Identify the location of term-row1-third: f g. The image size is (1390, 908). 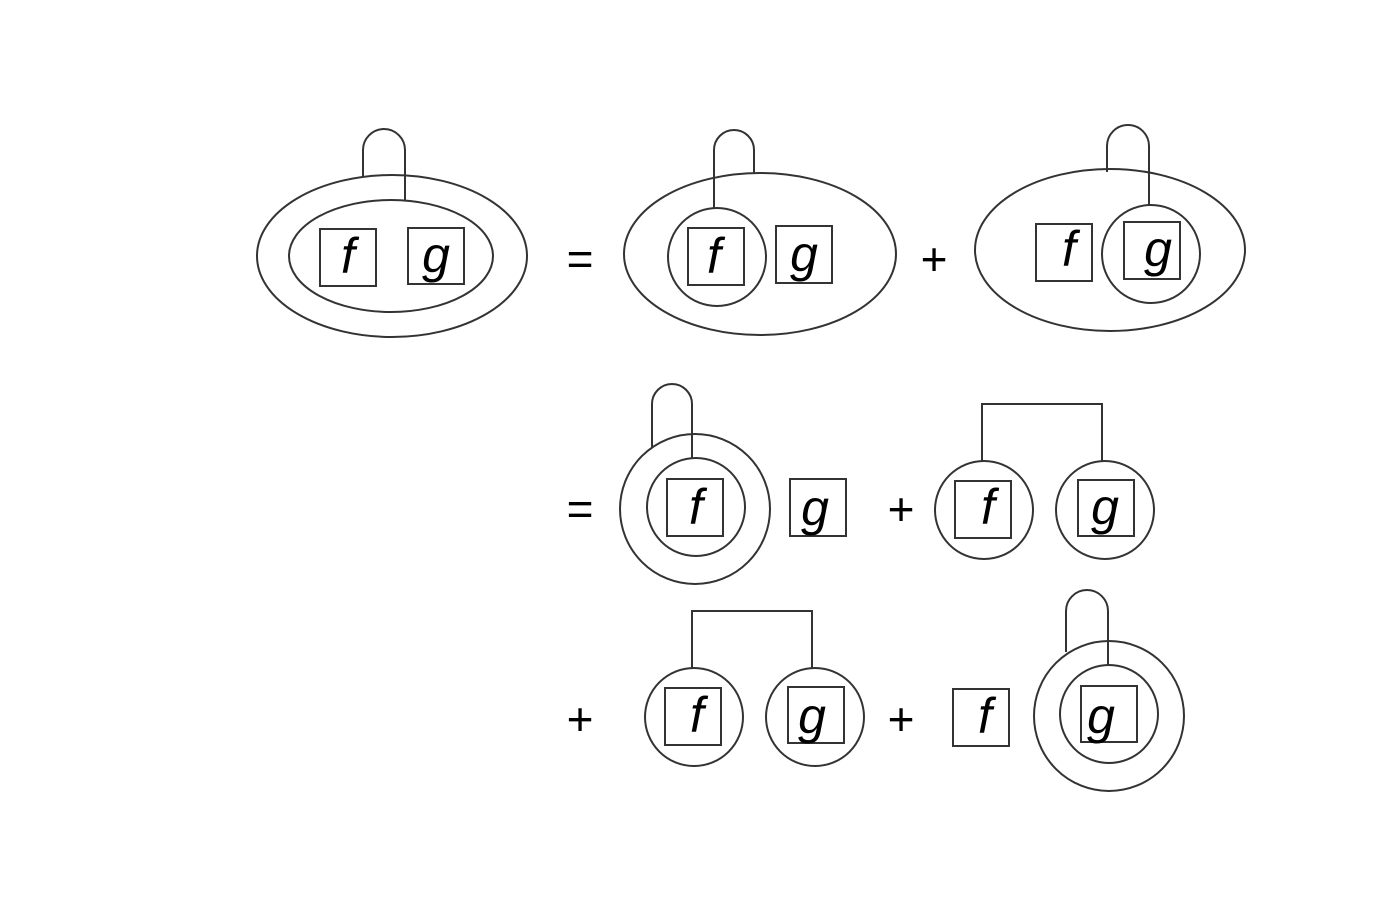
(1110, 228).